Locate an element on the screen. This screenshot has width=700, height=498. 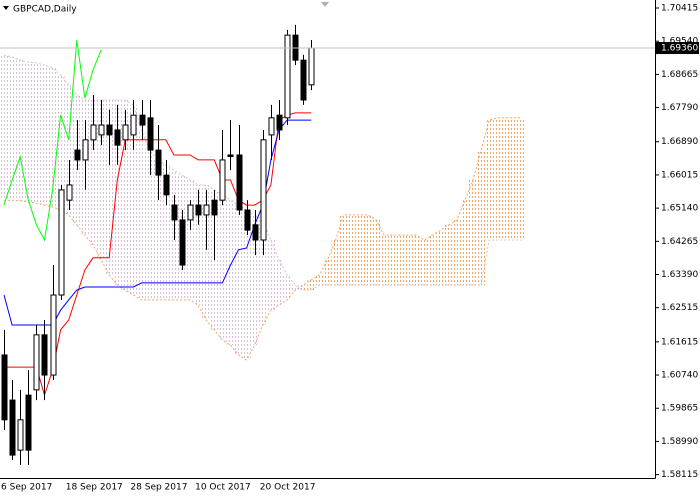
y-tick-label: 1.62515 is located at coordinates (679, 308).